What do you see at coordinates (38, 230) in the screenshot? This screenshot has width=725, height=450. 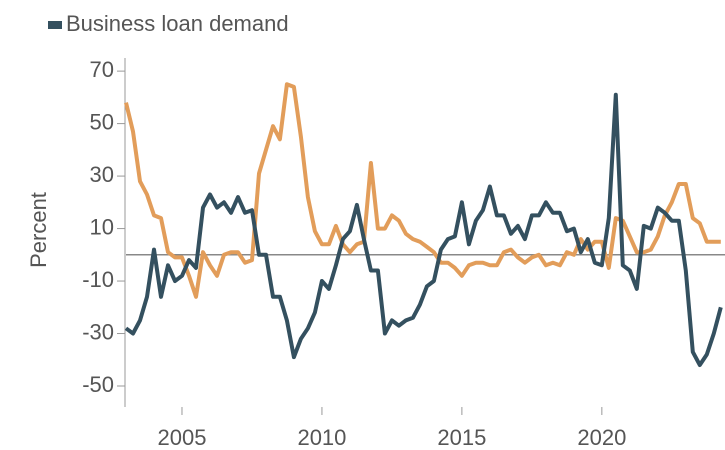 I see `y-axis-label: Percent` at bounding box center [38, 230].